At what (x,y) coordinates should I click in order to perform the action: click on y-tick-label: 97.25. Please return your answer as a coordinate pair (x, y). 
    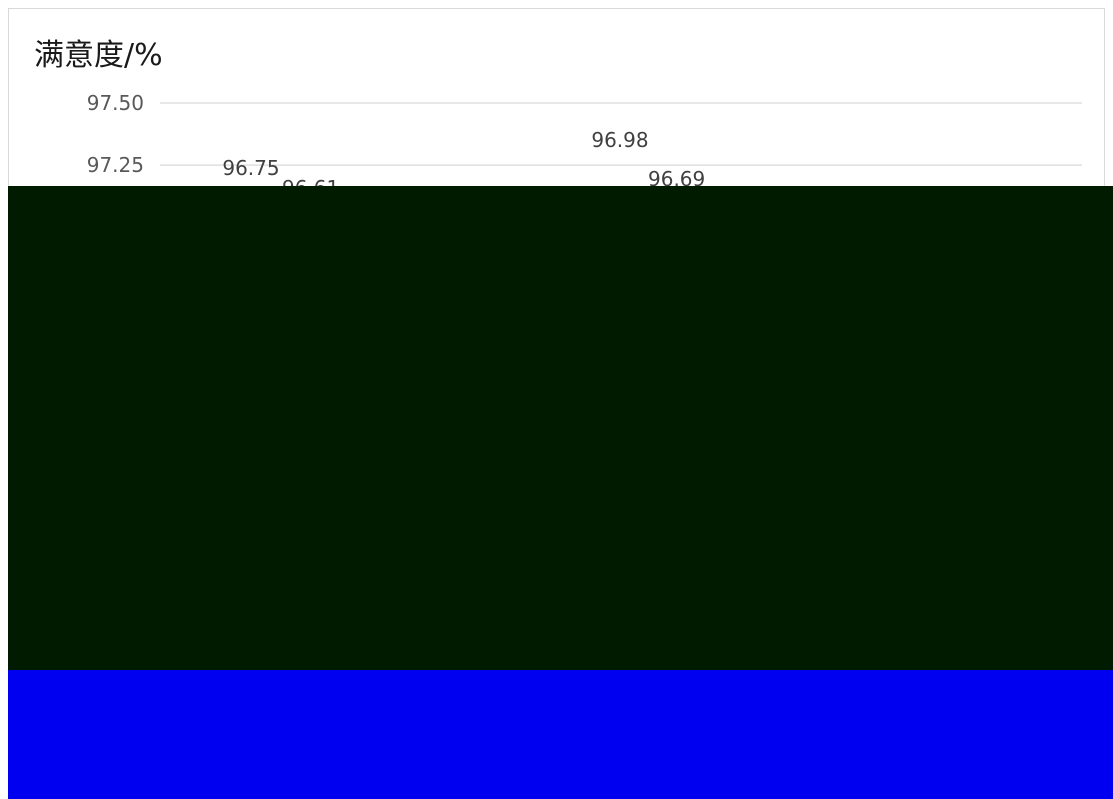
    Looking at the image, I should click on (115, 165).